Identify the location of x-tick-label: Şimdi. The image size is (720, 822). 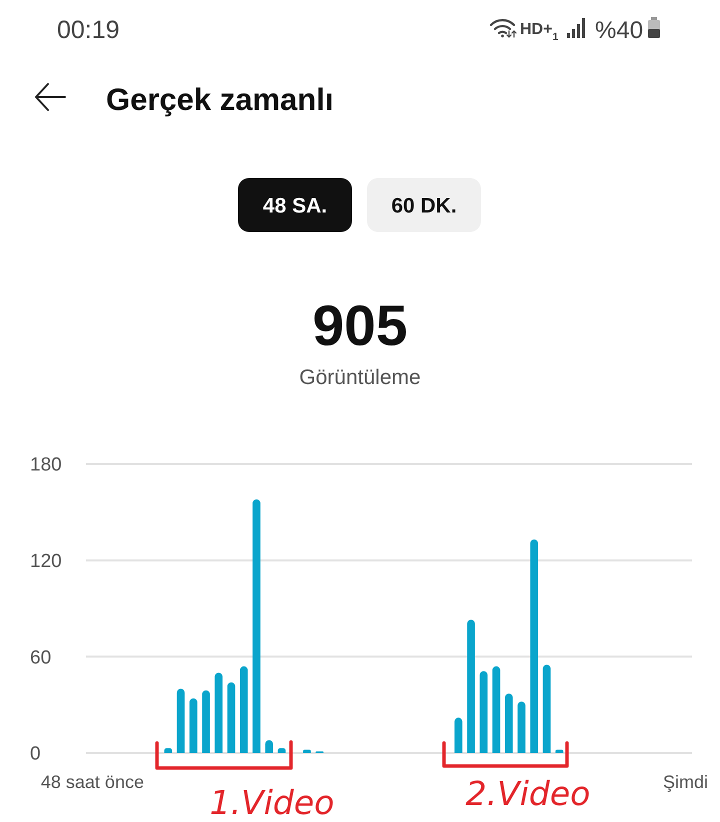
(685, 782).